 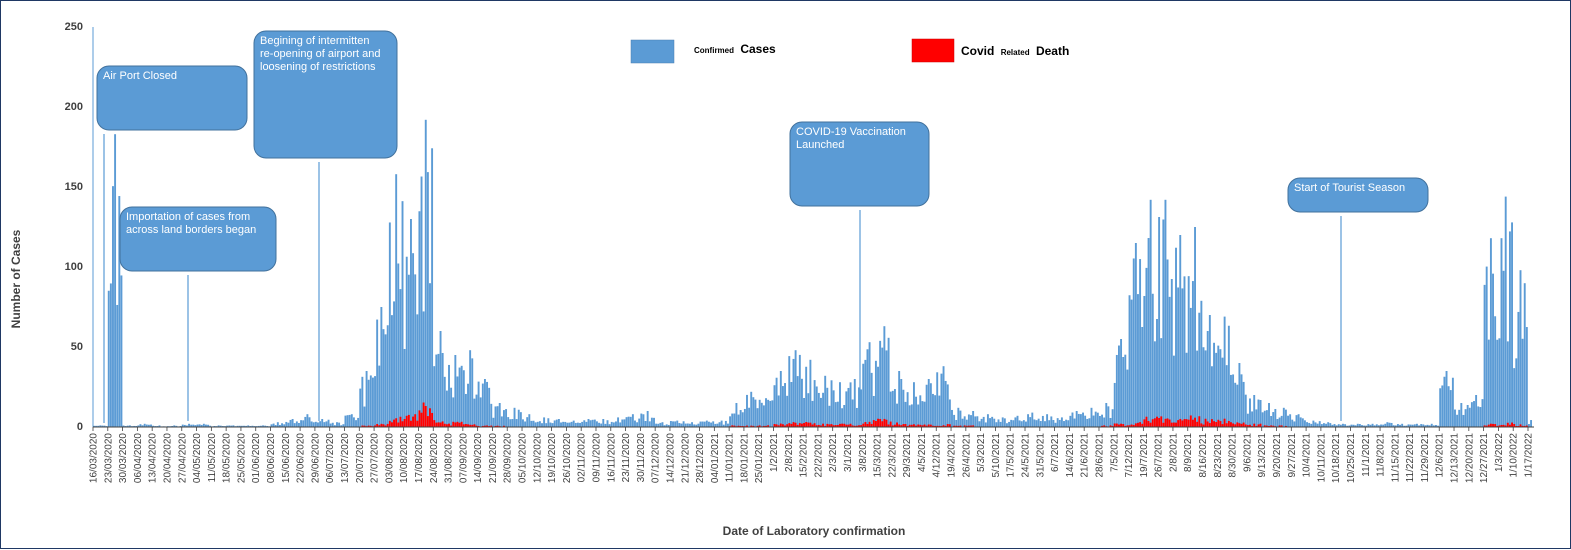 I want to click on x-tick-label: 19/4/2021, so click(x=952, y=455).